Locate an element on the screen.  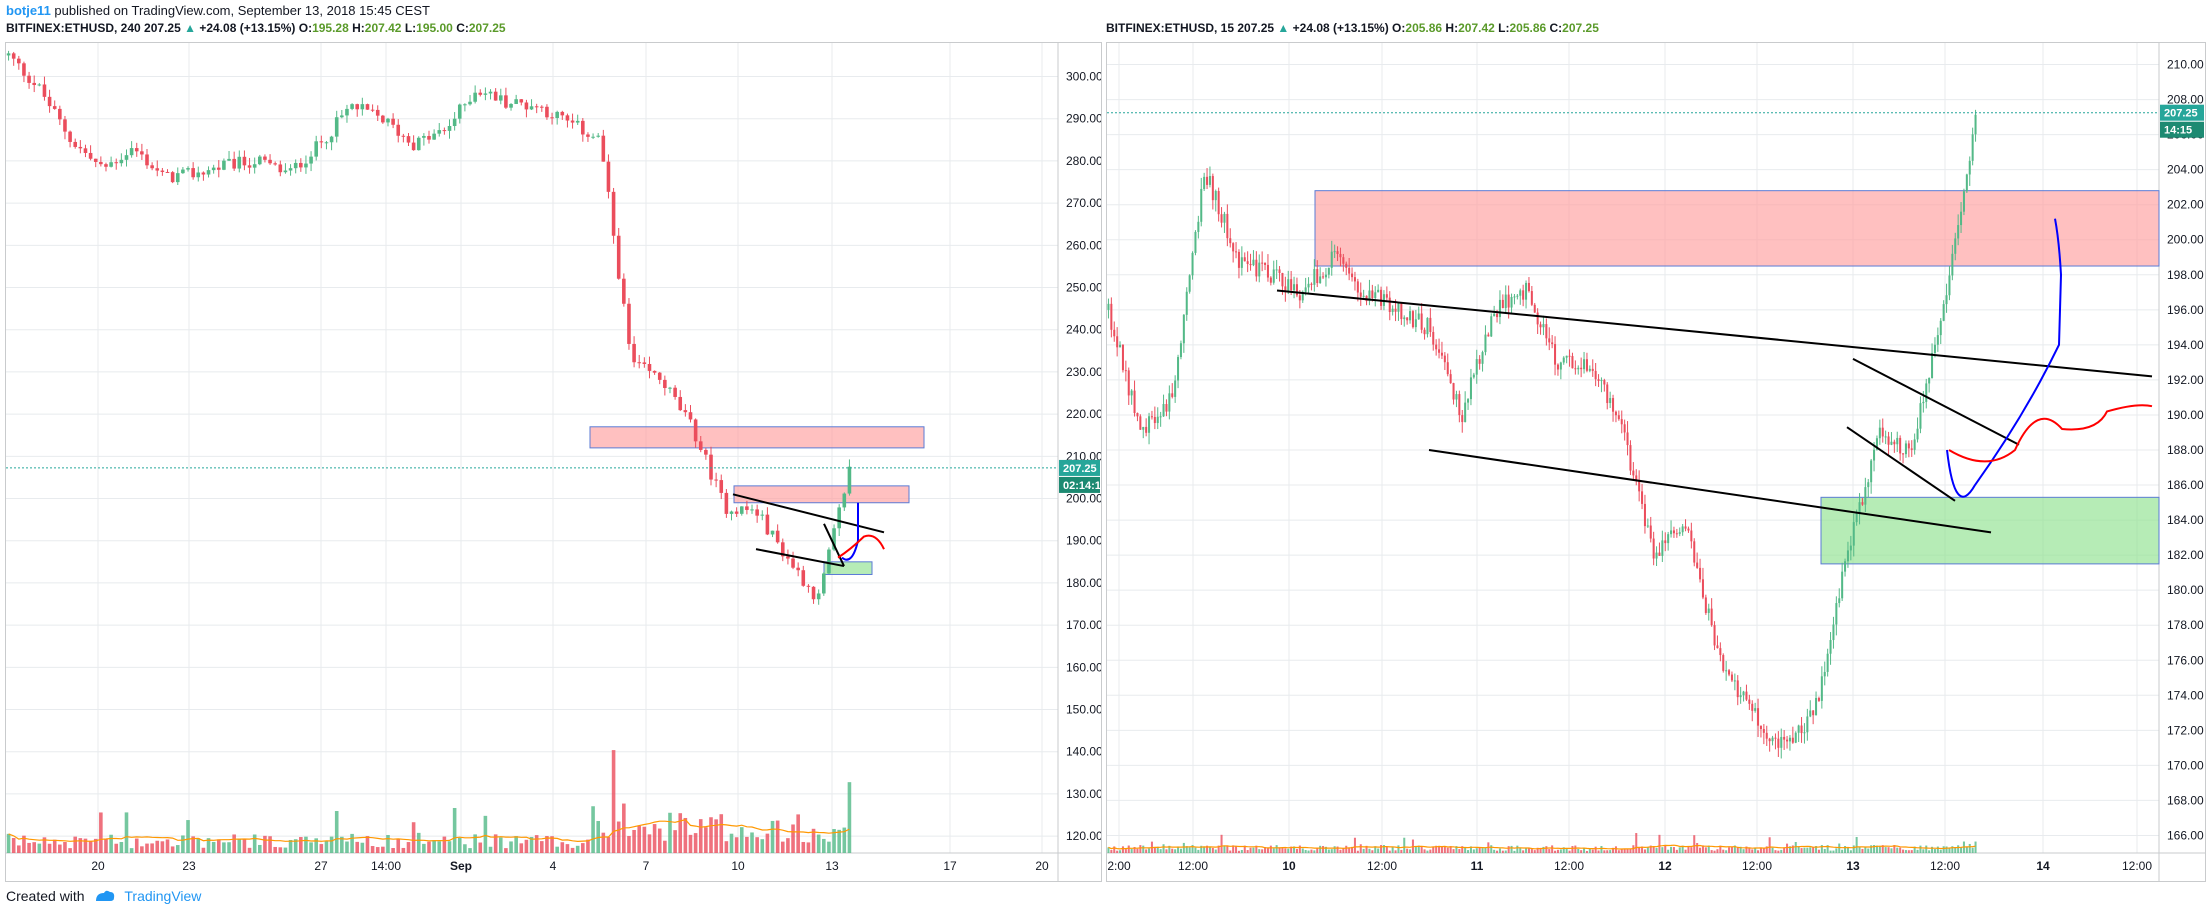
time-tick-label: 12:00 is located at coordinates (1382, 866).